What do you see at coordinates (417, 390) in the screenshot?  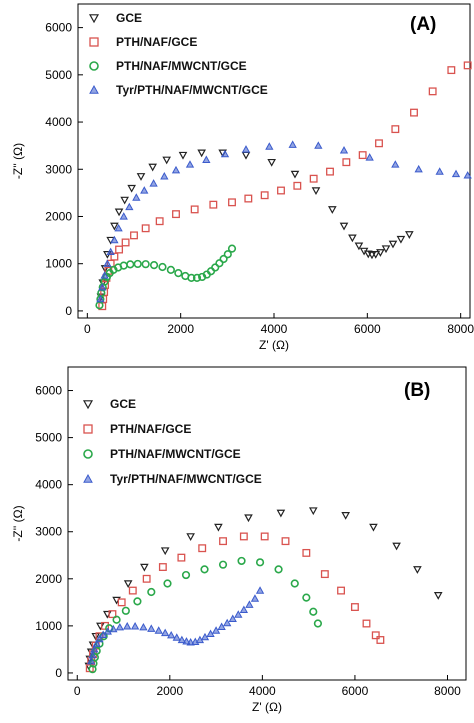 I see `panel-label: (B)` at bounding box center [417, 390].